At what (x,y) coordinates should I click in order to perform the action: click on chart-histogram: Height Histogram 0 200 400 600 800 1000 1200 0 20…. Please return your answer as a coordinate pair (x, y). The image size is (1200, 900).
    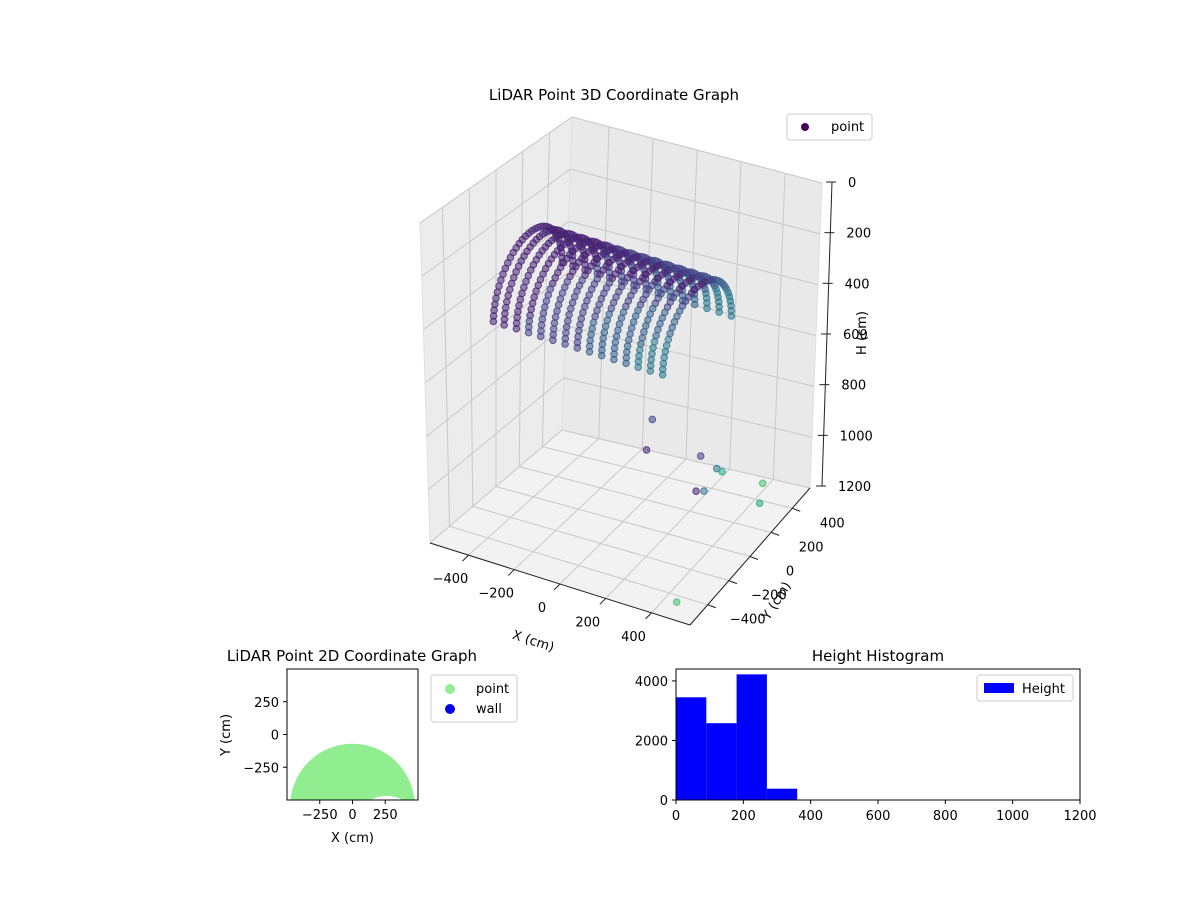
    Looking at the image, I should click on (866, 735).